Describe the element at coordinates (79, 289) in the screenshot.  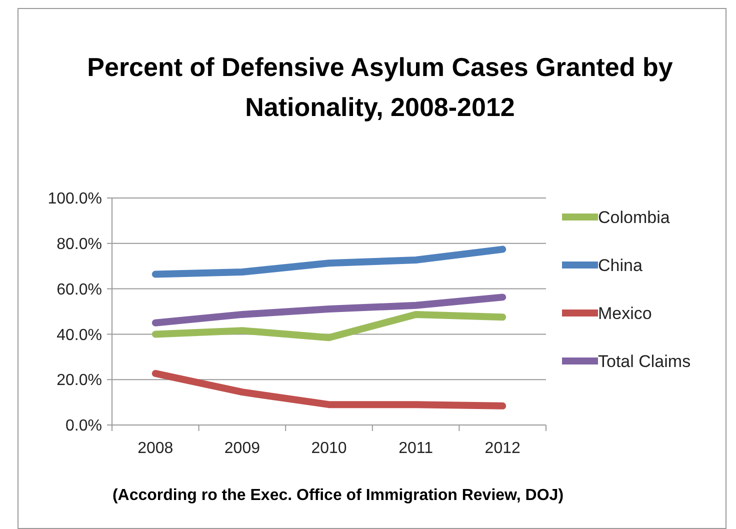
I see `y-tick-label: 60.0%` at that location.